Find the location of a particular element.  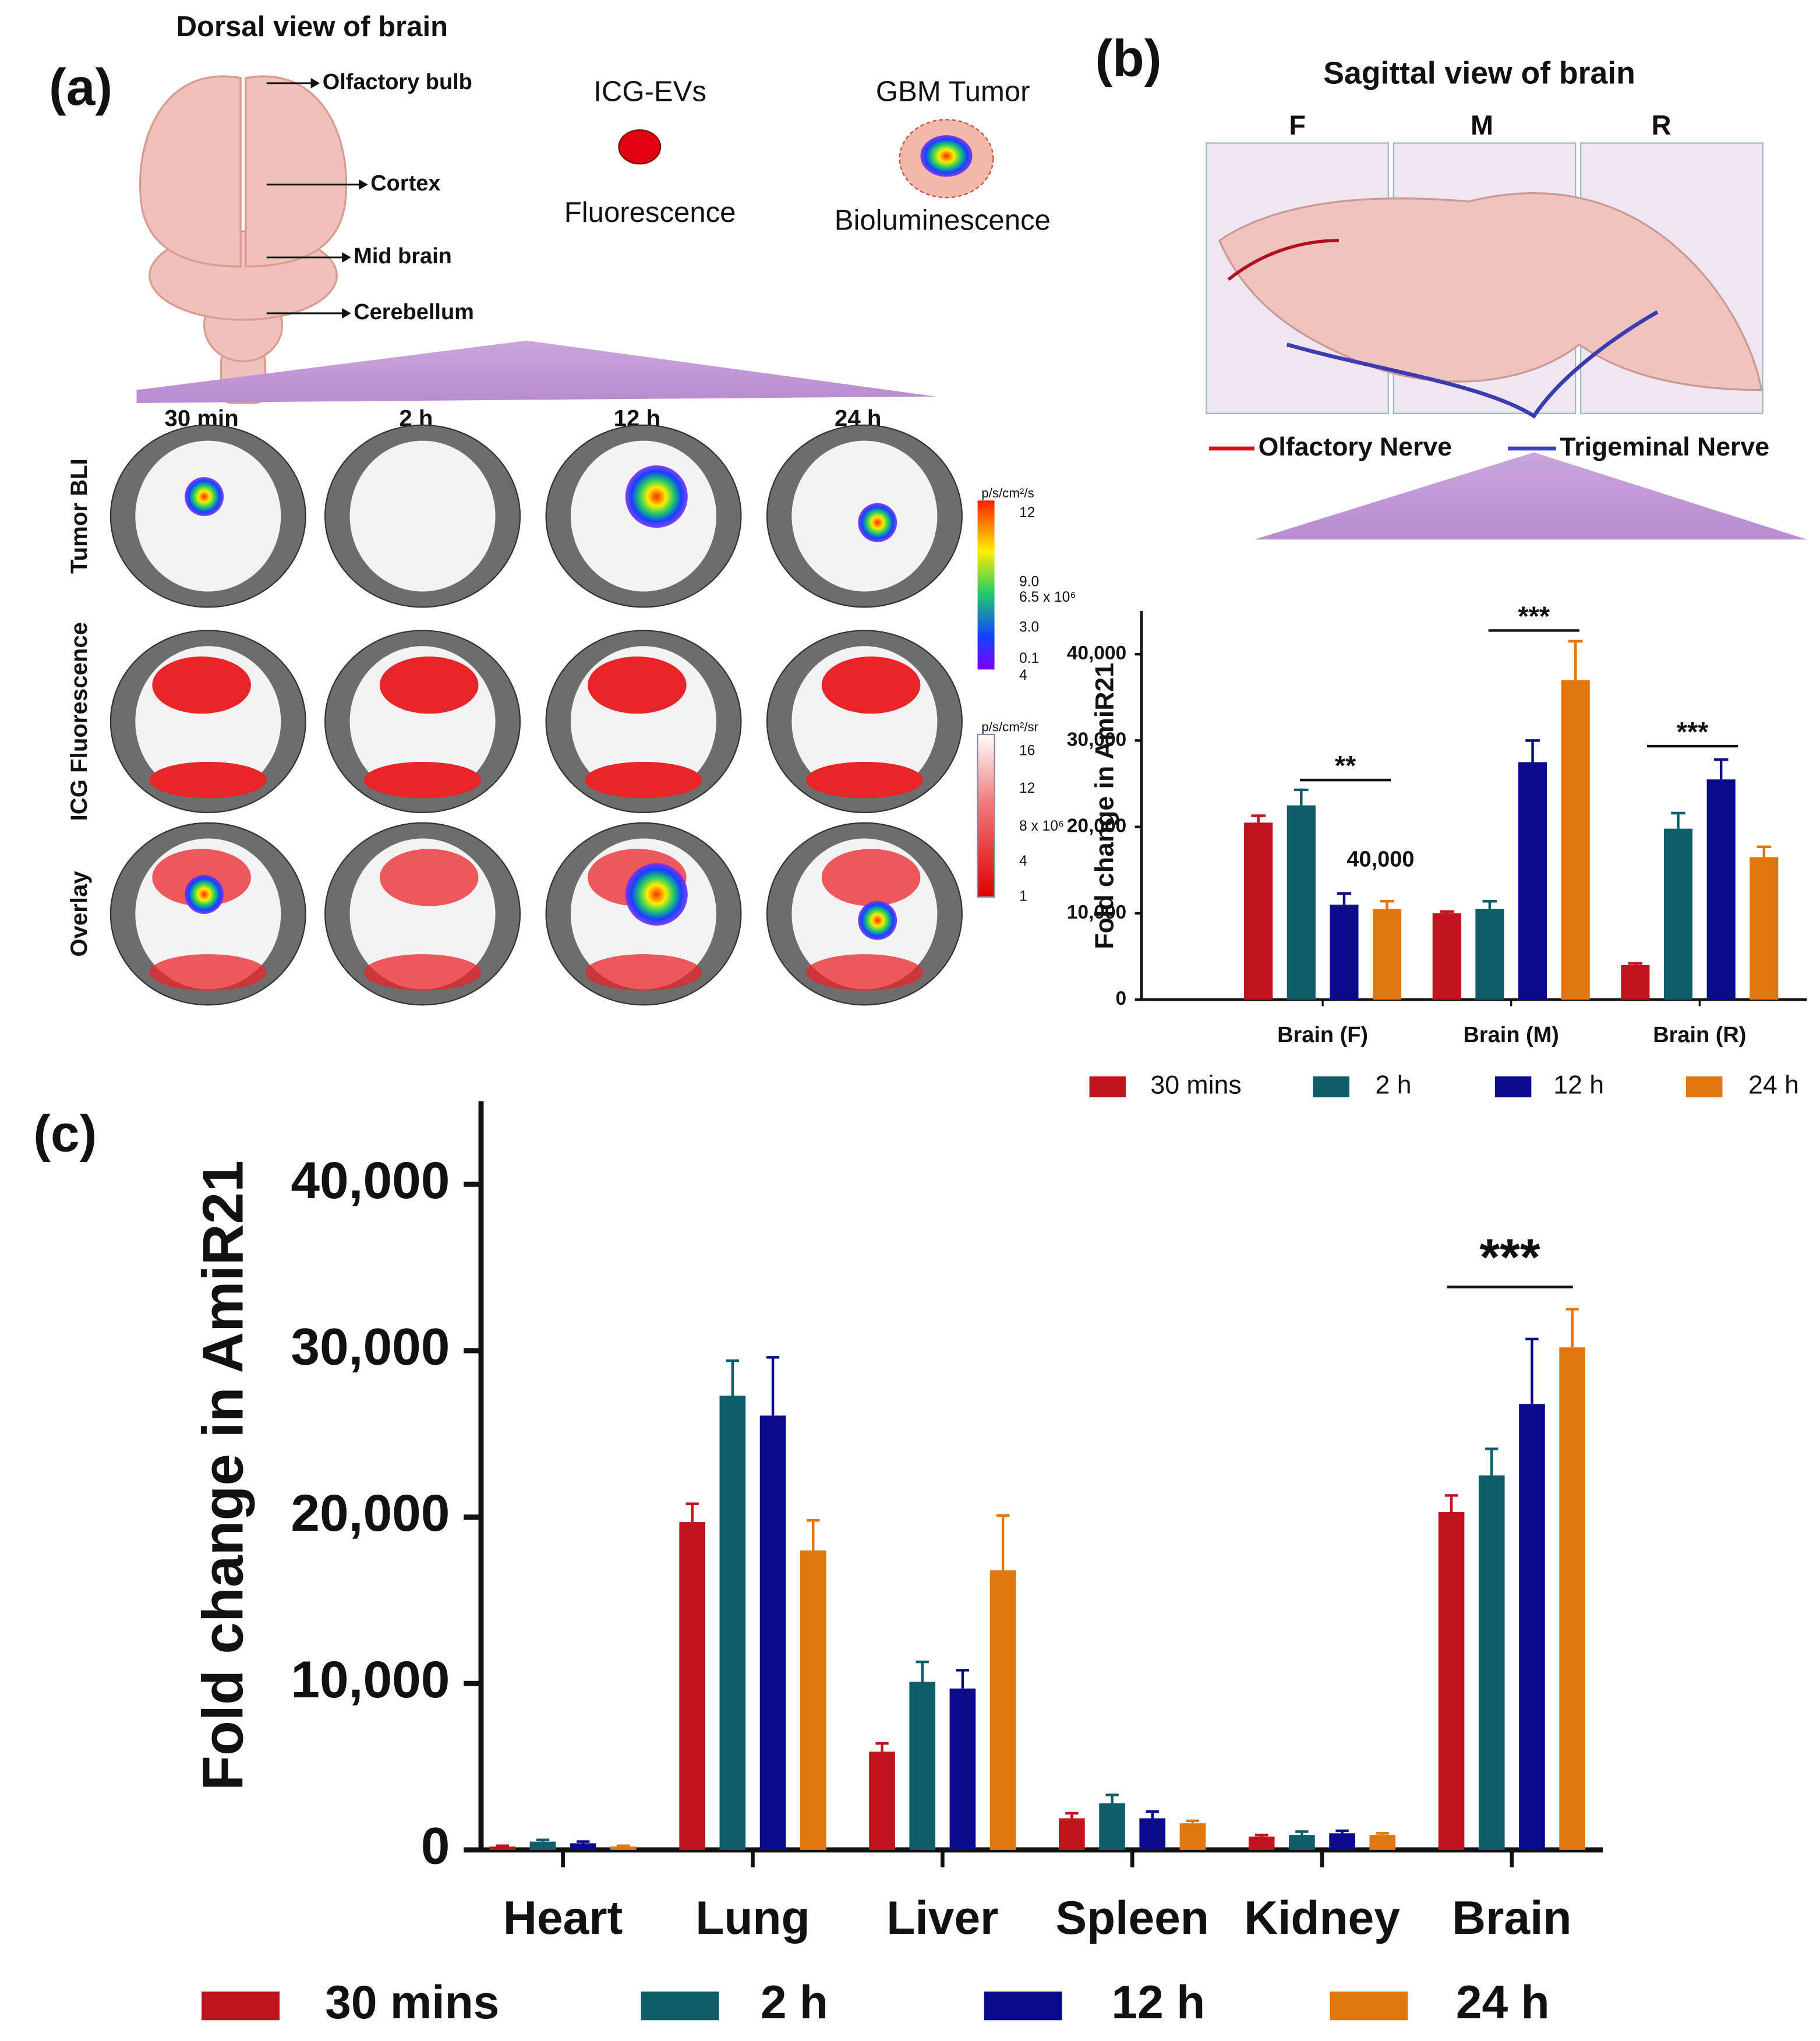

label: Bioluminescence is located at coordinates (943, 220).